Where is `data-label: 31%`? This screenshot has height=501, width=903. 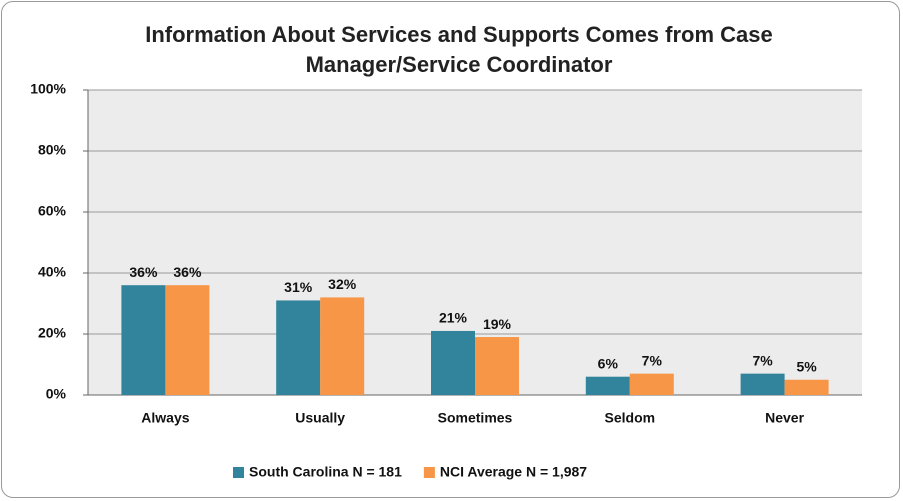 data-label: 31% is located at coordinates (298, 287).